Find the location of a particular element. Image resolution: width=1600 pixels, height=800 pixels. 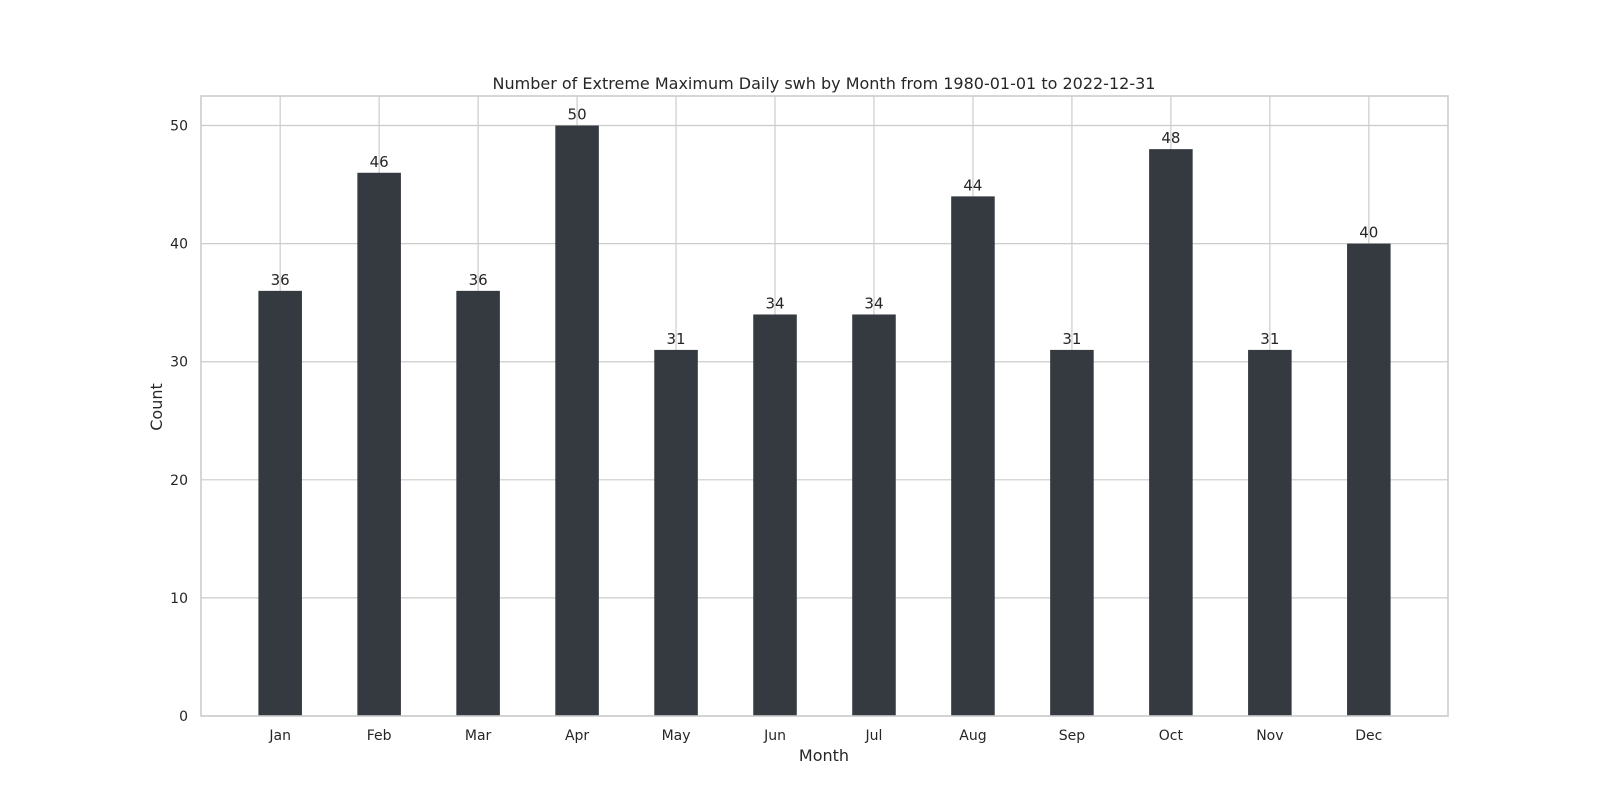

x-tick-label: Feb is located at coordinates (379, 736).